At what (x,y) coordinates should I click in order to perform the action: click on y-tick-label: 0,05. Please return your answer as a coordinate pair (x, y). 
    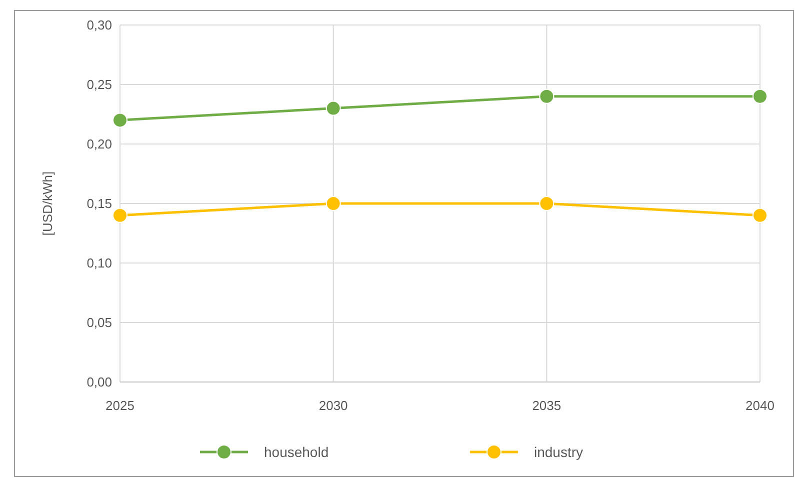
    Looking at the image, I should click on (99, 322).